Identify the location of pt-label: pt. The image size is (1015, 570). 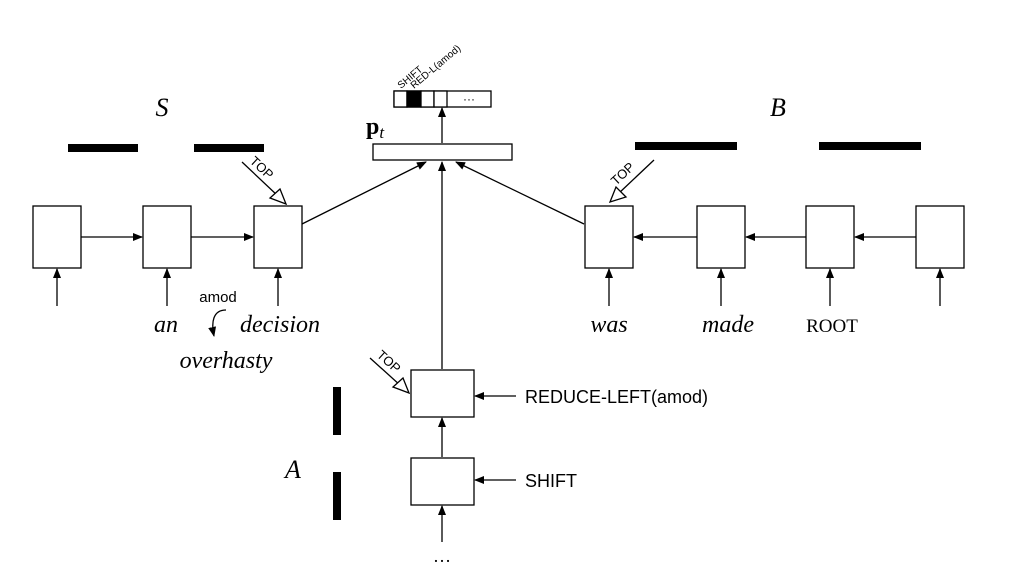
(375, 128).